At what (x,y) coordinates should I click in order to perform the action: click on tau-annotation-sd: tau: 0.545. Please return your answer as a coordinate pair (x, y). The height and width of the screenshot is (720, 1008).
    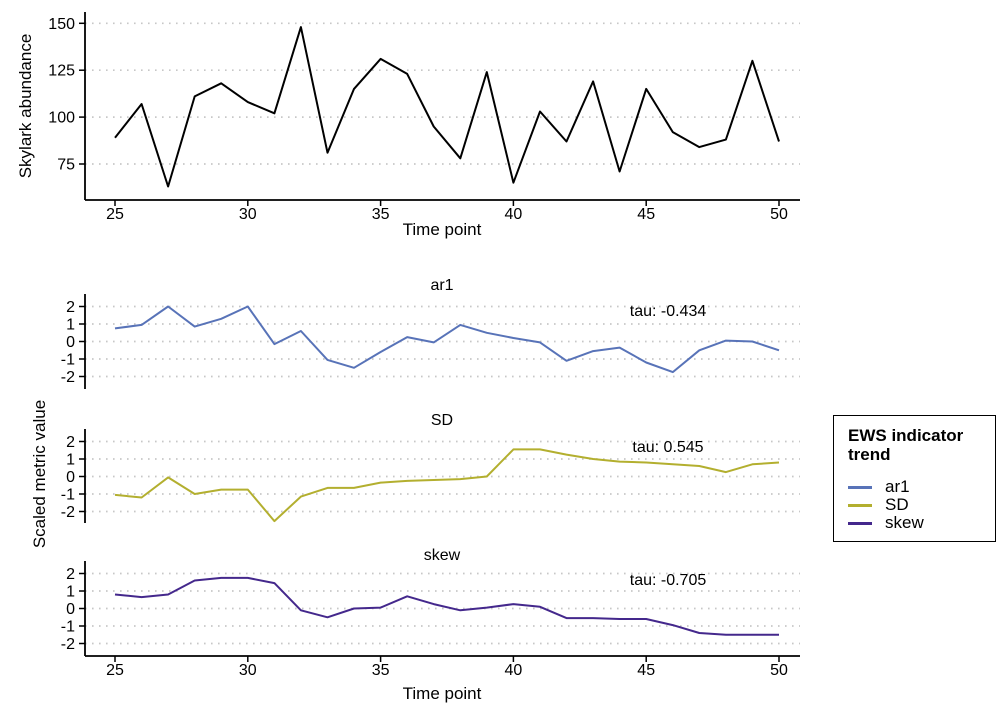
    Looking at the image, I should click on (668, 447).